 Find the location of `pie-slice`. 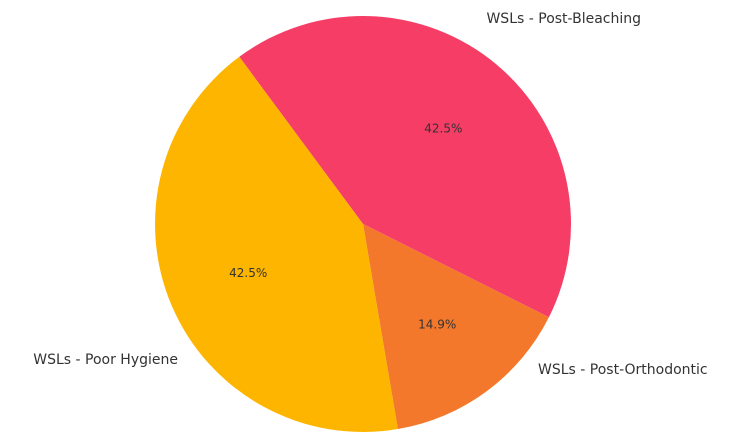

pie-slice is located at coordinates (456, 327).